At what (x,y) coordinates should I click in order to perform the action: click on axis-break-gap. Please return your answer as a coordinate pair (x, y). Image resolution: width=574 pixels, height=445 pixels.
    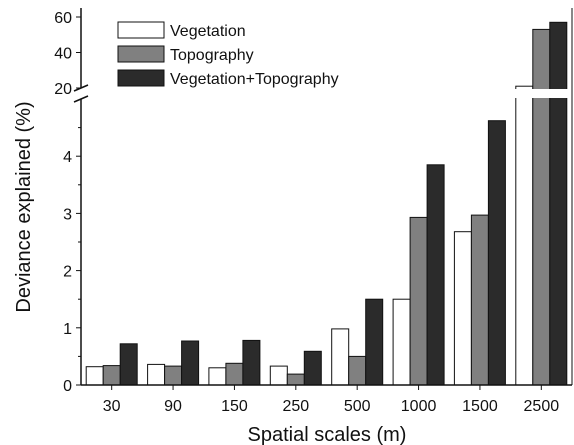
    Looking at the image, I should click on (326, 93).